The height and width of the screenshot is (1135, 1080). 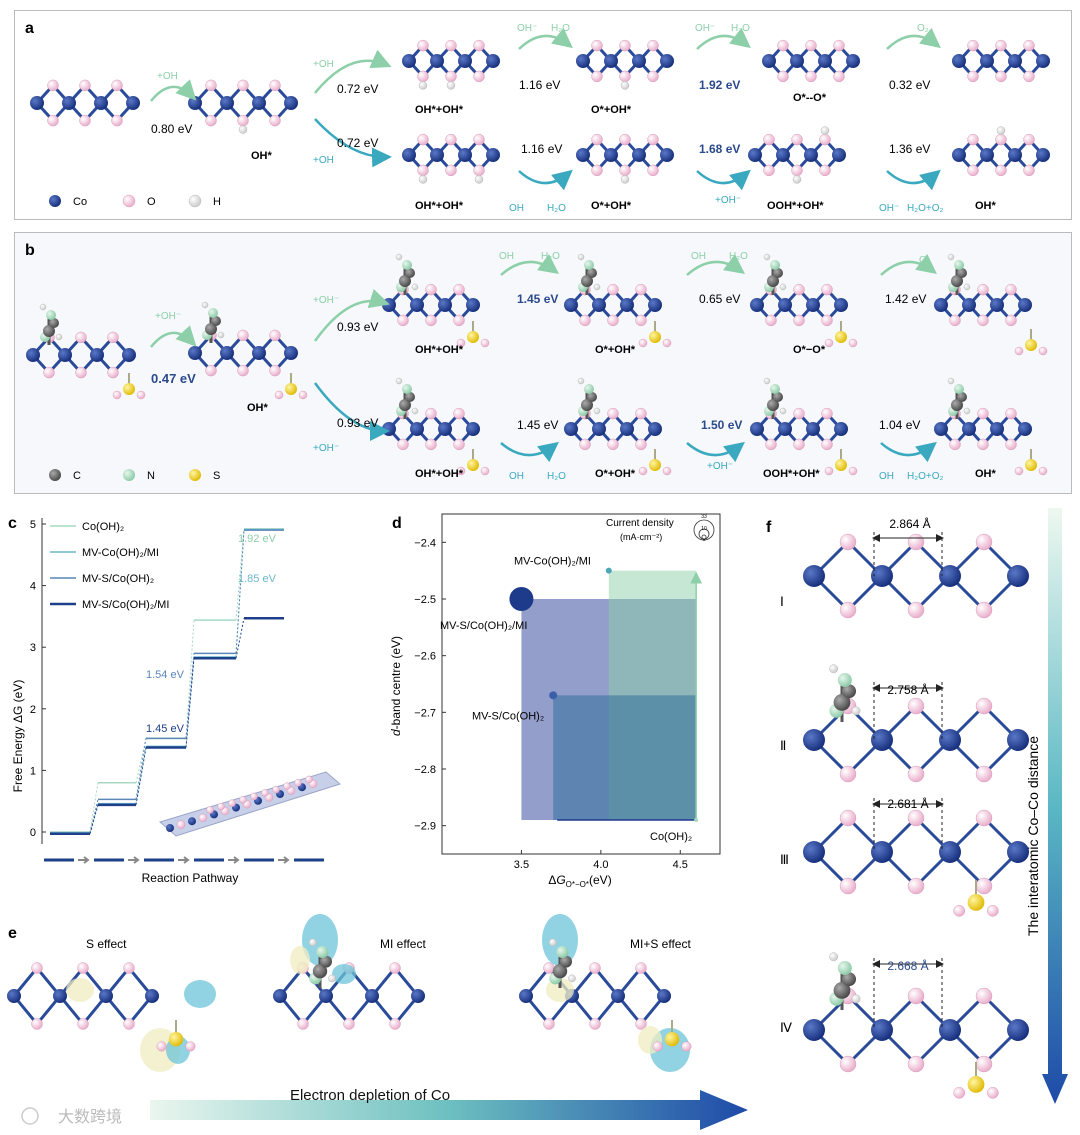 What do you see at coordinates (550, 256) in the screenshot?
I see `b-top-lab-1b: H₂O` at bounding box center [550, 256].